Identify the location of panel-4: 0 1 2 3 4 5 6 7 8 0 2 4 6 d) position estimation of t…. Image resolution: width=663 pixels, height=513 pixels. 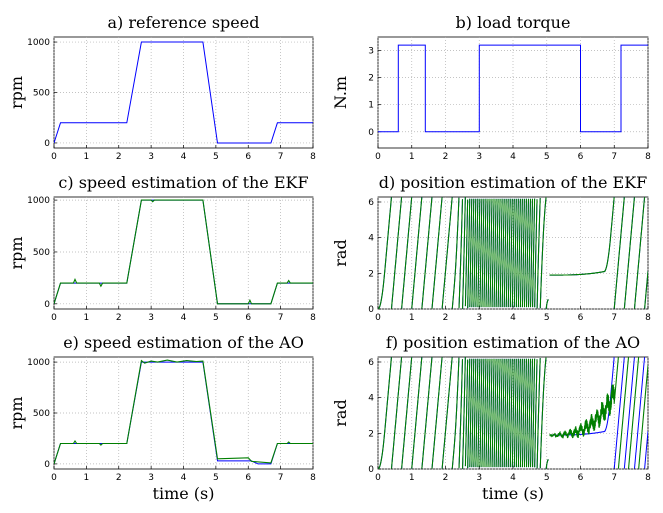
(491, 248).